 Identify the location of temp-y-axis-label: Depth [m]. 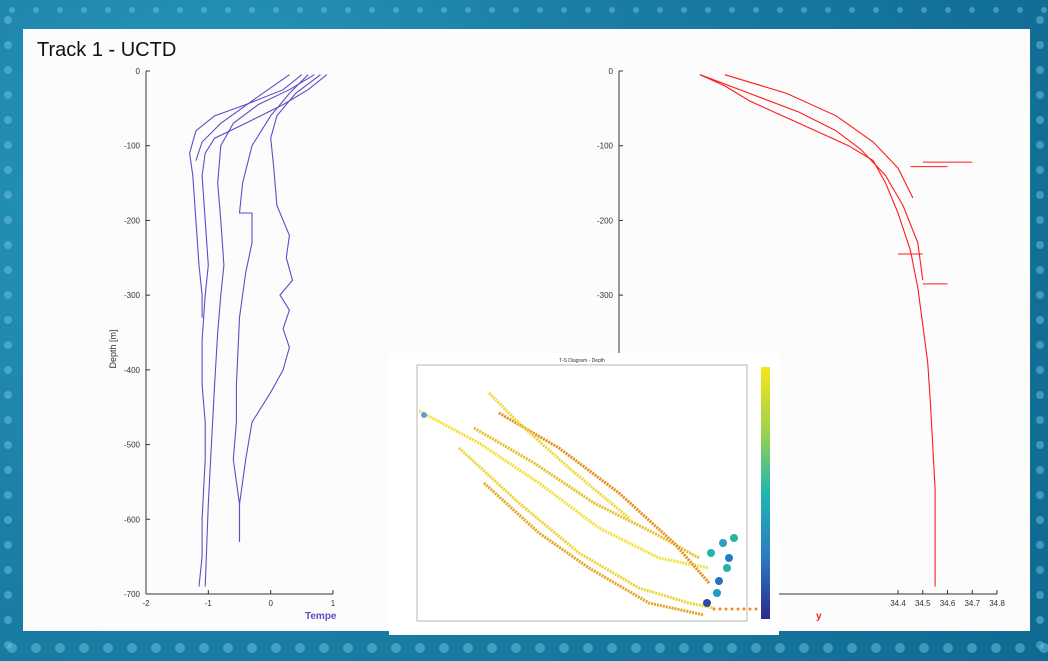
(113, 348).